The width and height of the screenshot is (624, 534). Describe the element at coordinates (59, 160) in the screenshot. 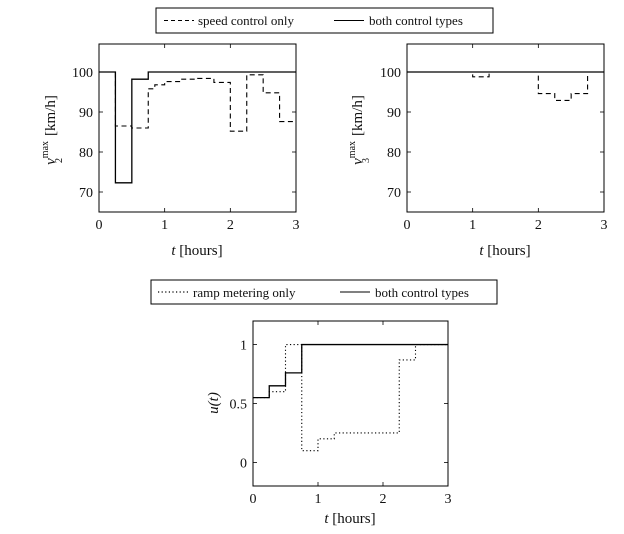

I see `ylabel-sub: 2` at that location.